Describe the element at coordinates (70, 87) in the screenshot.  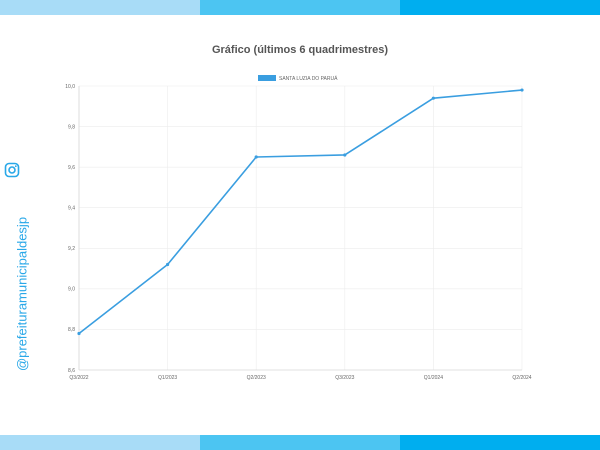
I see `y-tick-label: 10,0` at that location.